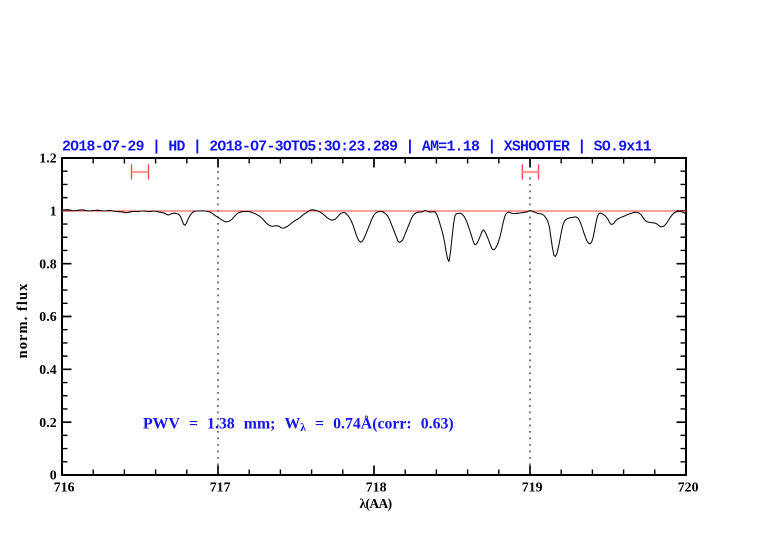  What do you see at coordinates (298, 424) in the screenshot?
I see `svg-text:PWV = 1.38 mm; Wλ = 0.74: PWV = 1.38 mm; Wλ = 0.74Å(corr: 0.63)` at bounding box center [298, 424].